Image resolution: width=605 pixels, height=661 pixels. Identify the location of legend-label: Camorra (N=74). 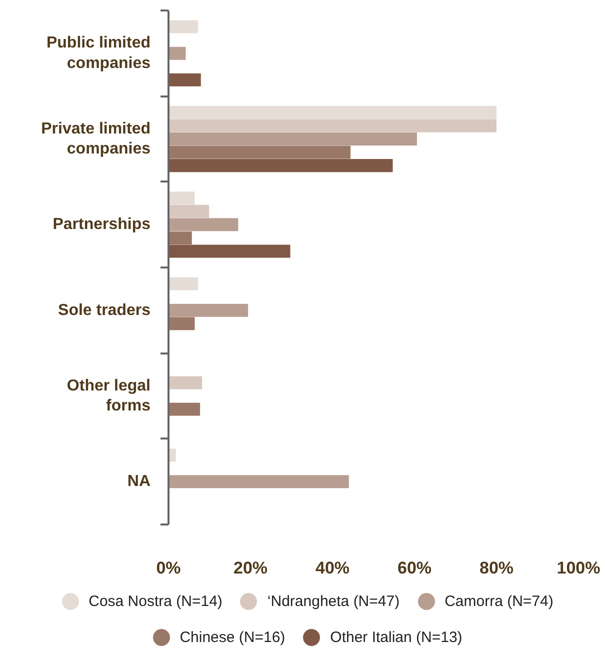
(499, 602).